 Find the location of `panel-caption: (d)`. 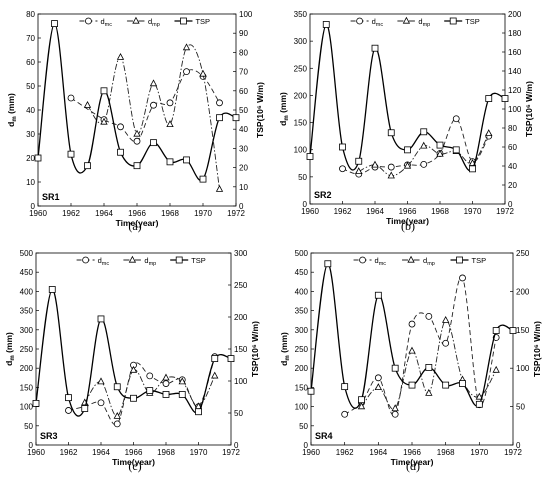

panel-caption: (d) is located at coordinates (413, 466).